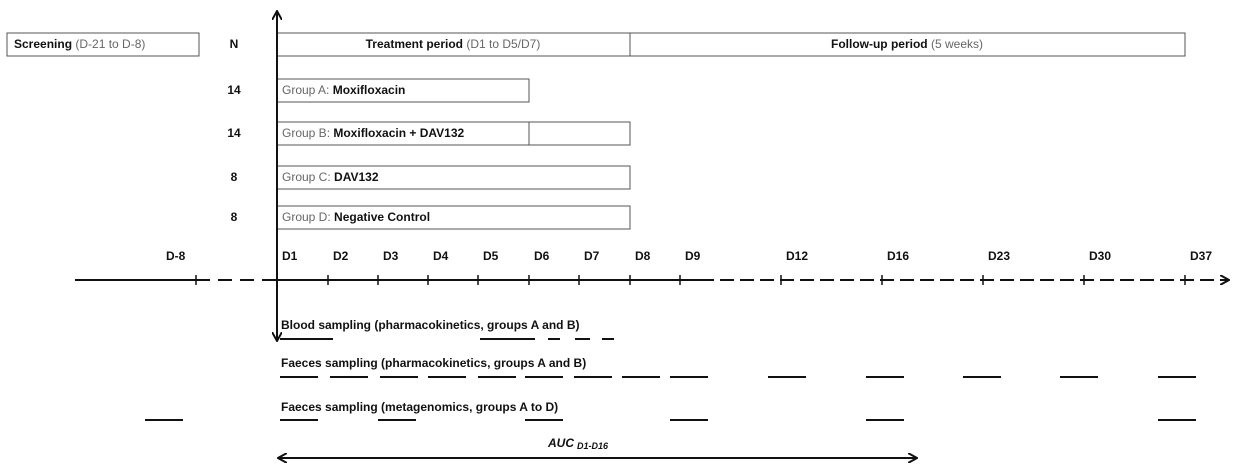 Image resolution: width=1235 pixels, height=468 pixels. What do you see at coordinates (1201, 256) in the screenshot?
I see `day-label: D37` at bounding box center [1201, 256].